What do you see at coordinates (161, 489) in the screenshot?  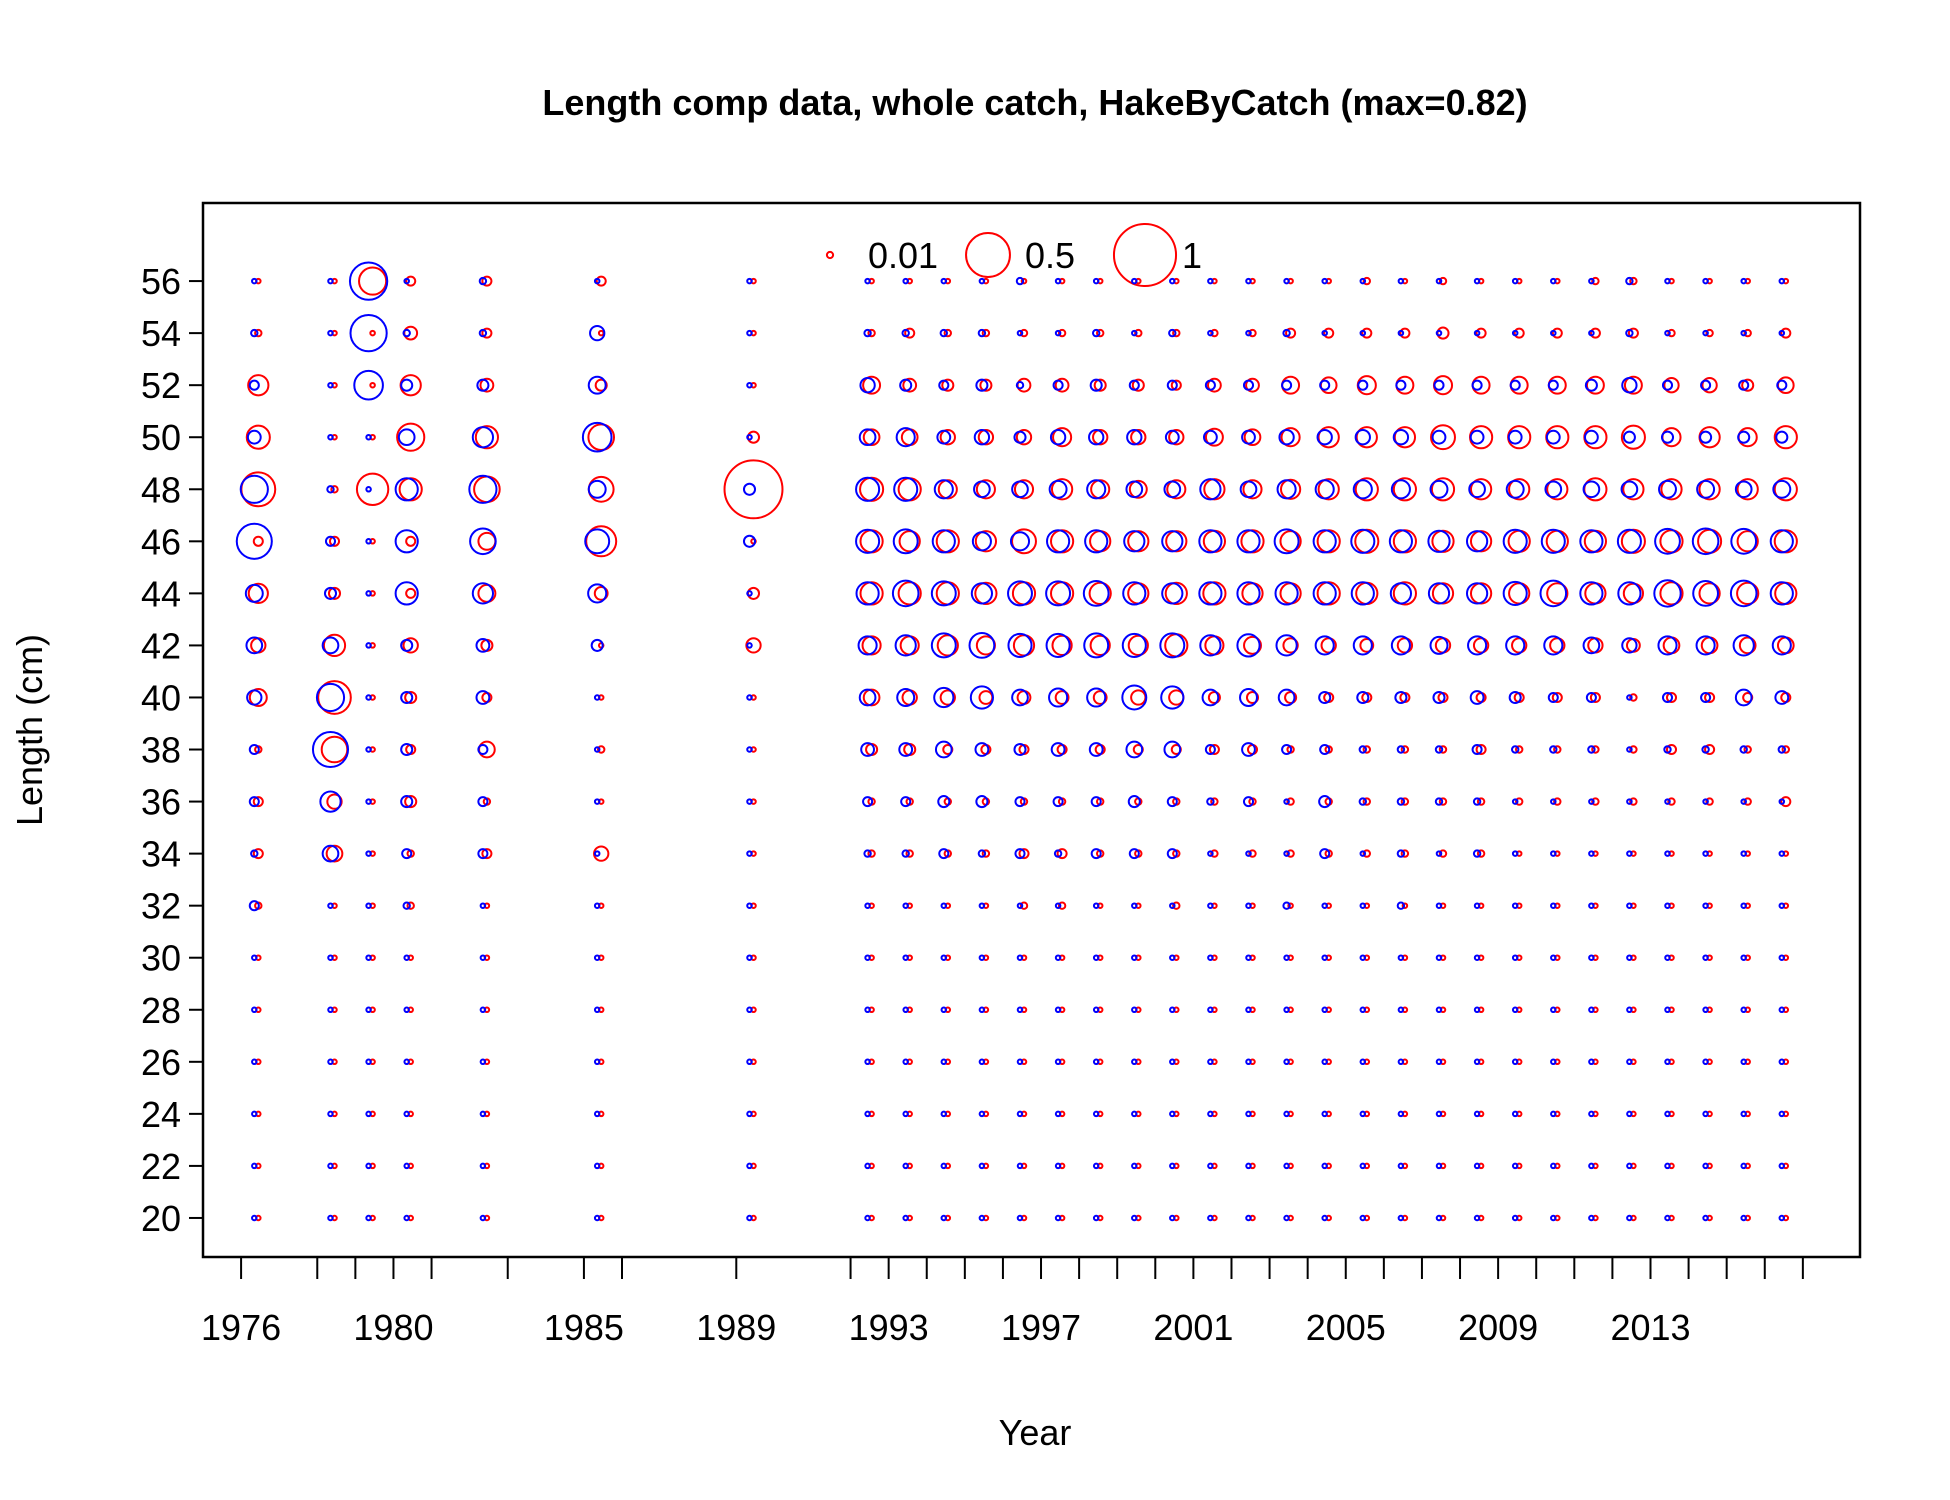 I see `y-tick-label: 48` at bounding box center [161, 489].